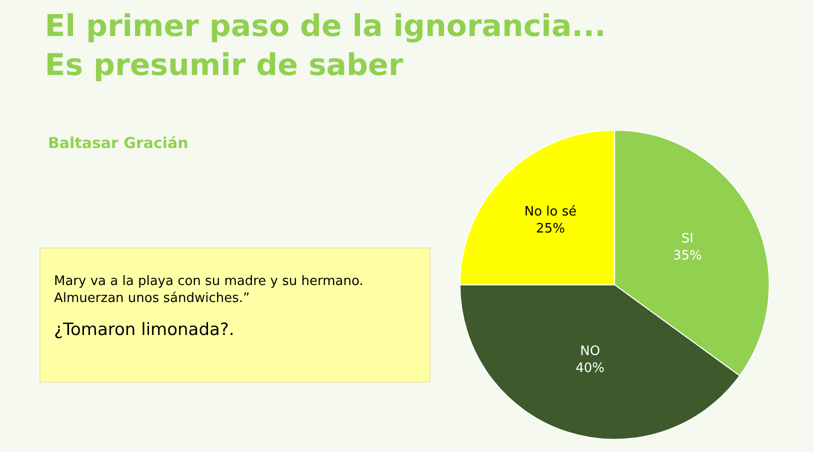 Image resolution: width=814 pixels, height=452 pixels. Describe the element at coordinates (144, 330) in the screenshot. I see `text: ¿Tomaron limonada?.` at that location.